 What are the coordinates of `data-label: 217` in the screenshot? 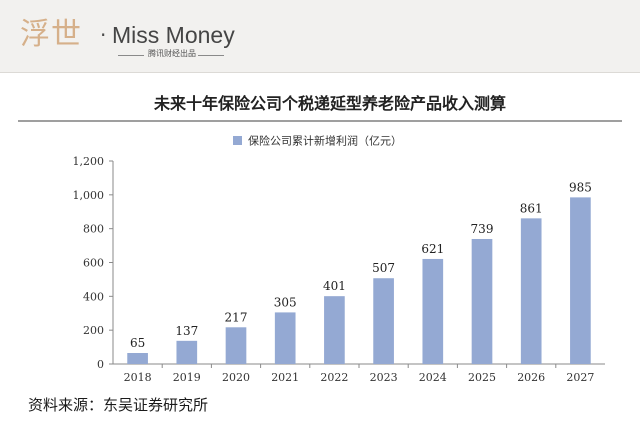 It's located at (236, 317).